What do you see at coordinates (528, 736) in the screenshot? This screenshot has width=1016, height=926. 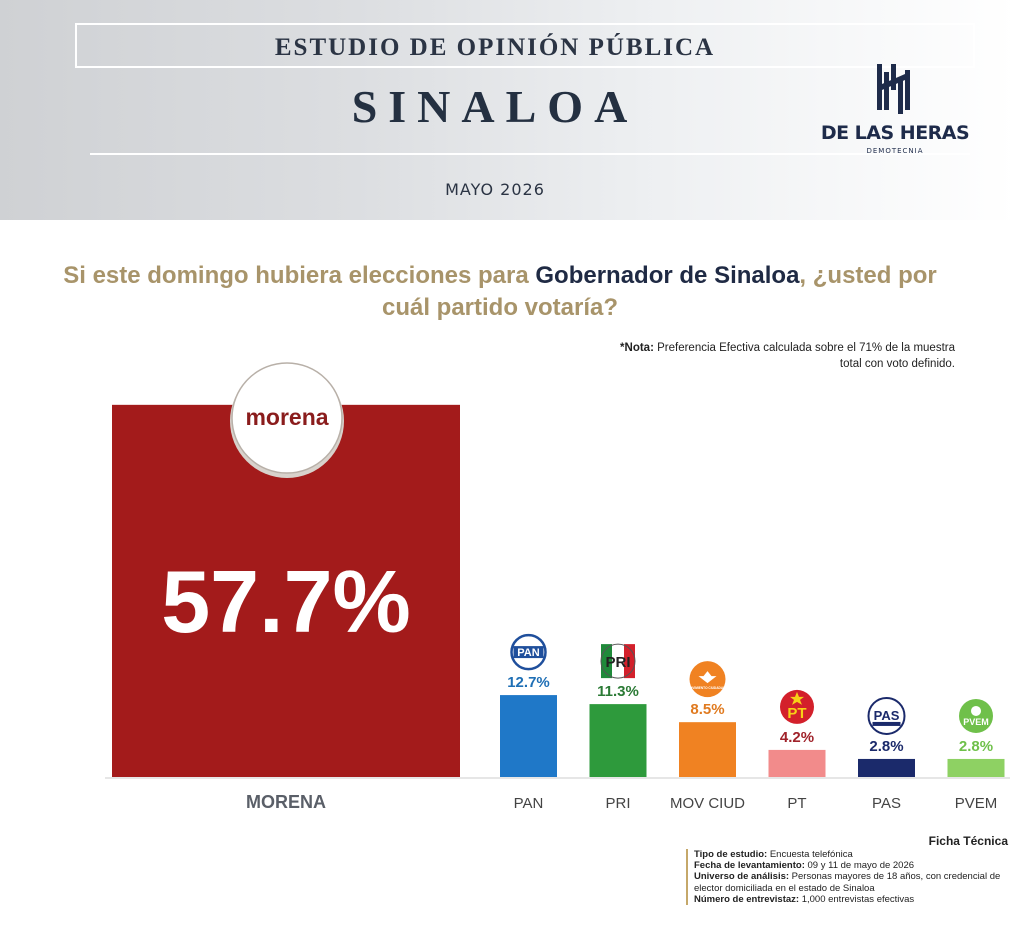 I see `bar-pan` at bounding box center [528, 736].